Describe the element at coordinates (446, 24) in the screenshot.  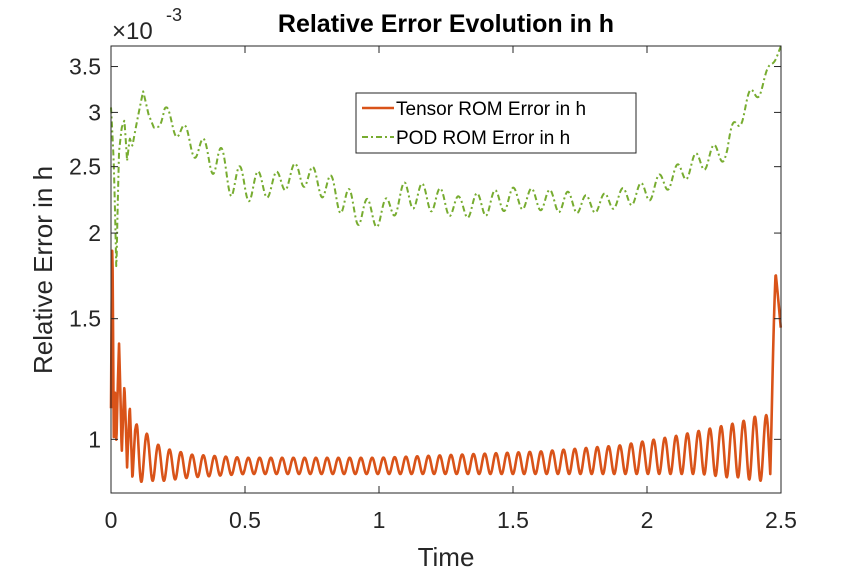
I see `chart-title: Relative Error Evolution in h` at that location.